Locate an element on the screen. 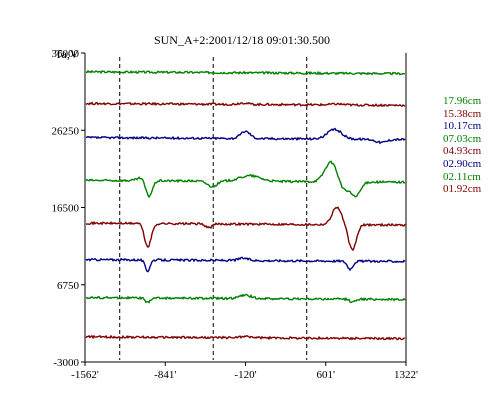 The height and width of the screenshot is (400, 500). legend-entry: 15.38cm is located at coordinates (462, 113).